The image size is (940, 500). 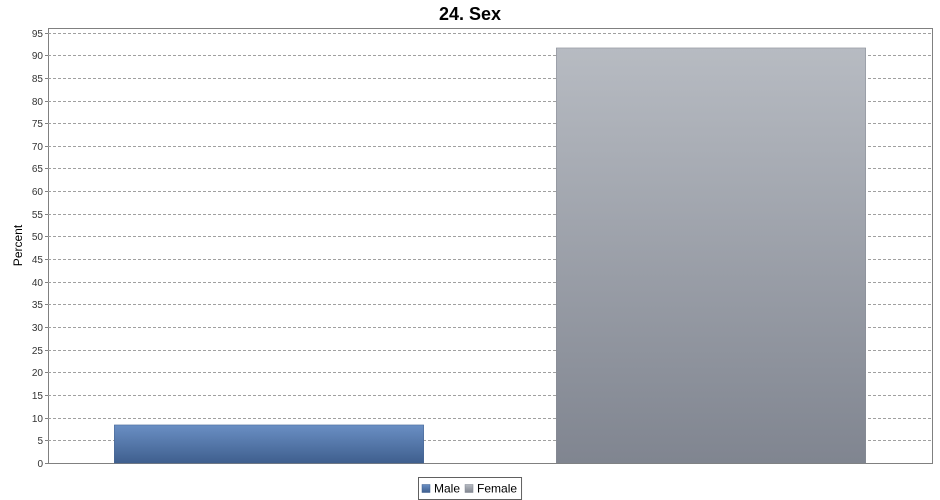 What do you see at coordinates (38, 102) in the screenshot?
I see `y-tick-label: 80` at bounding box center [38, 102].